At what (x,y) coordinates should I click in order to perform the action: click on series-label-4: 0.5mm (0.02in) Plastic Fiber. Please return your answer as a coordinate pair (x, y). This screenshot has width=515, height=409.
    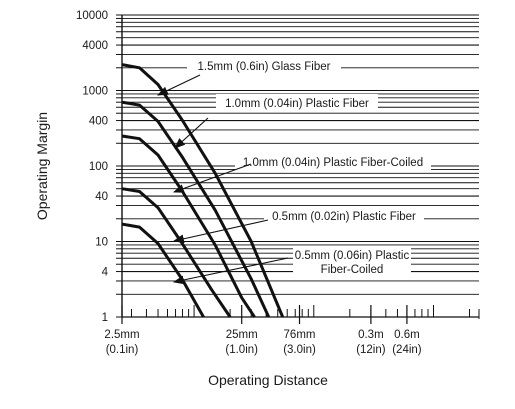
    Looking at the image, I should click on (344, 217).